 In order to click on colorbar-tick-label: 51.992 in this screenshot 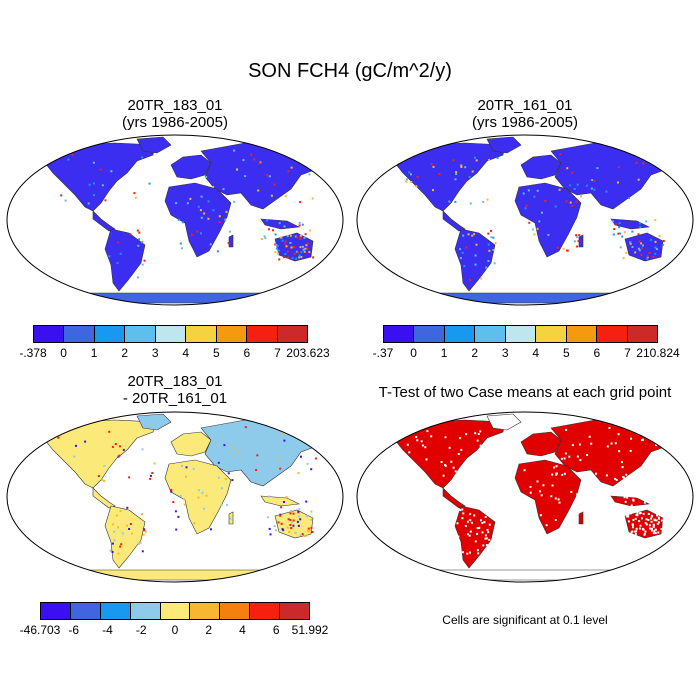, I will do `click(310, 630)`.